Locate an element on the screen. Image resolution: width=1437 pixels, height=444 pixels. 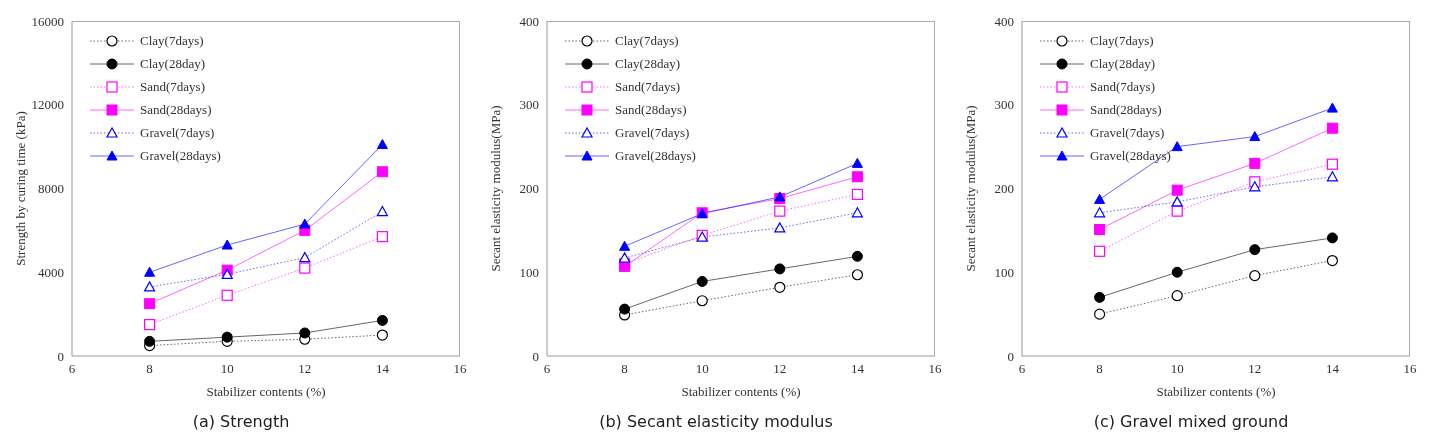
text: (b) Secant elasticity modulus is located at coordinates (716, 421).